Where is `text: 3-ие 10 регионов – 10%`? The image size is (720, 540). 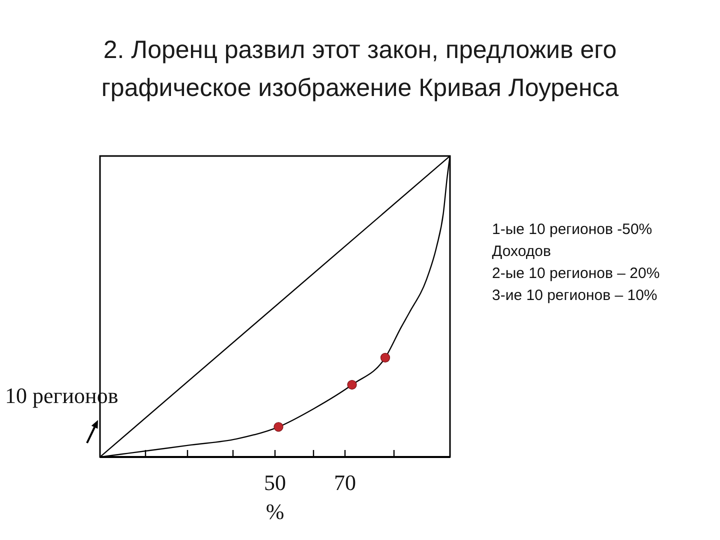 text: 3-ие 10 регионов – 10% is located at coordinates (575, 296).